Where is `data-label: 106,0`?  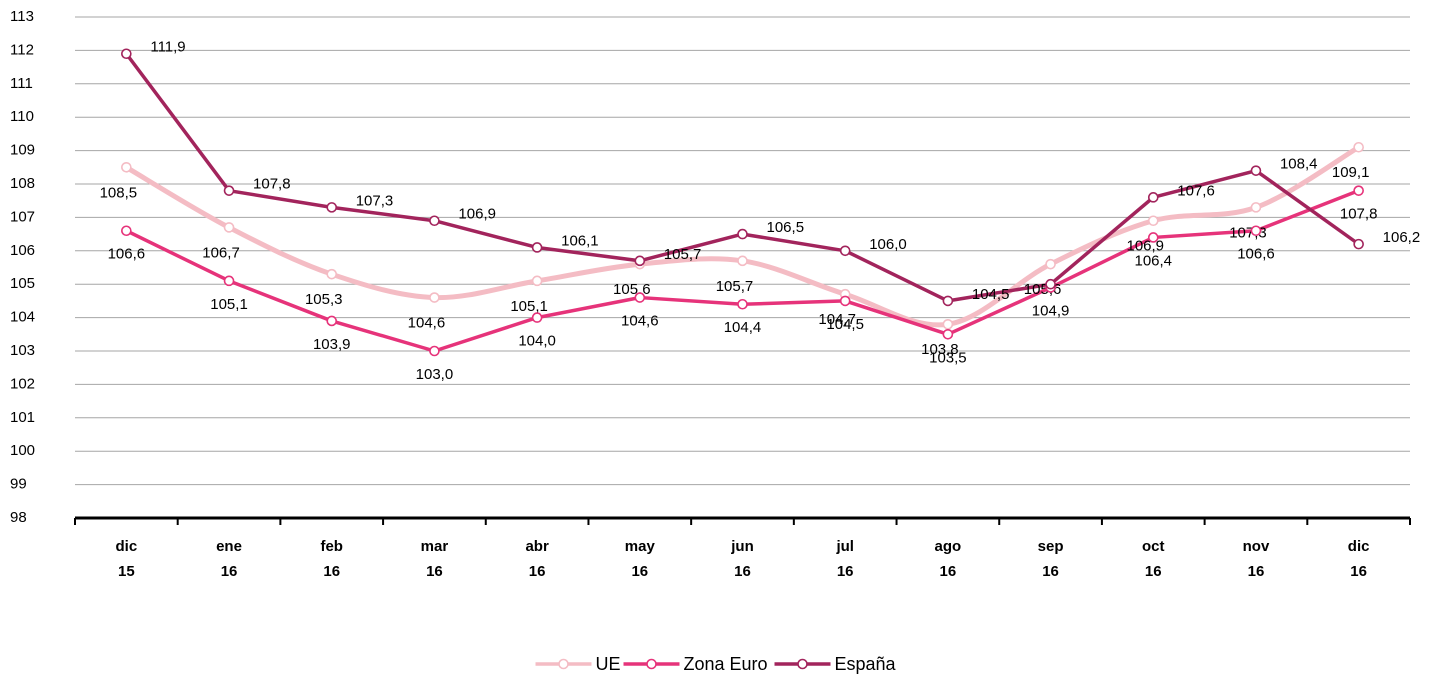 data-label: 106,0 is located at coordinates (888, 244).